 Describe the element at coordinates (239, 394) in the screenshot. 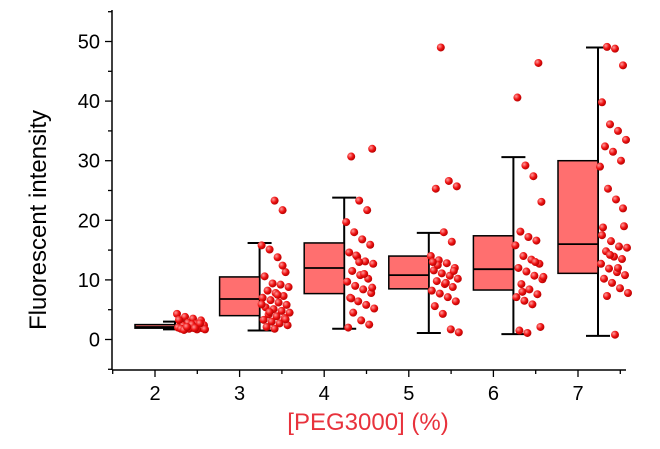

I see `x-tick-label: 3` at that location.